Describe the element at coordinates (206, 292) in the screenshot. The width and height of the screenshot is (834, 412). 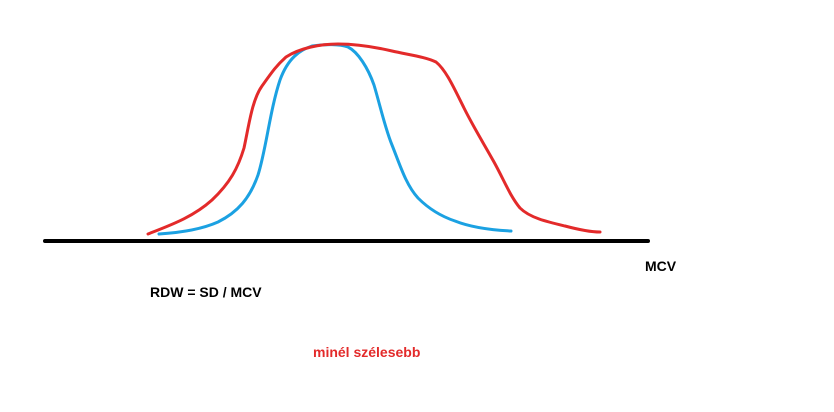
I see `rdw-formula-text: RDW = SD / MCV` at that location.